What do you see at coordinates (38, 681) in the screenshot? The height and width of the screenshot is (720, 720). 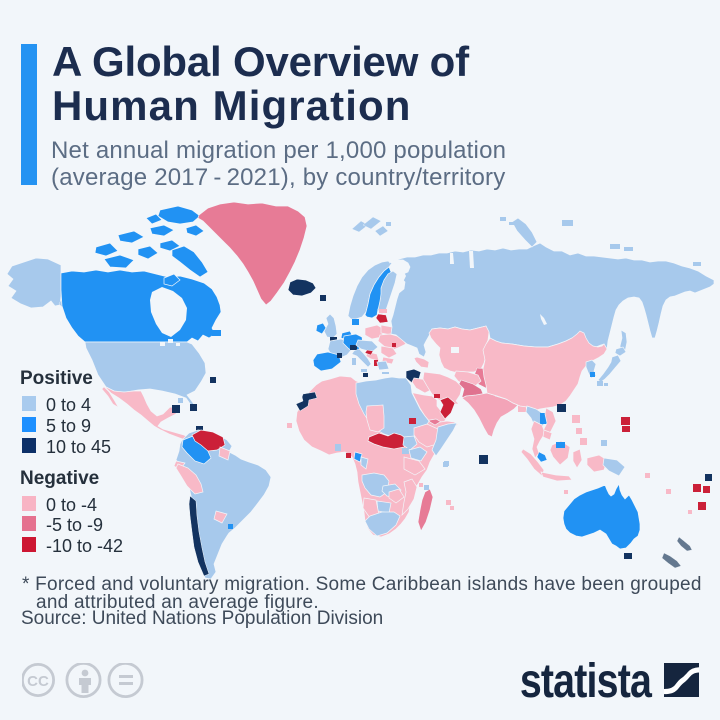 I see `svg-text: CC` at bounding box center [38, 681].